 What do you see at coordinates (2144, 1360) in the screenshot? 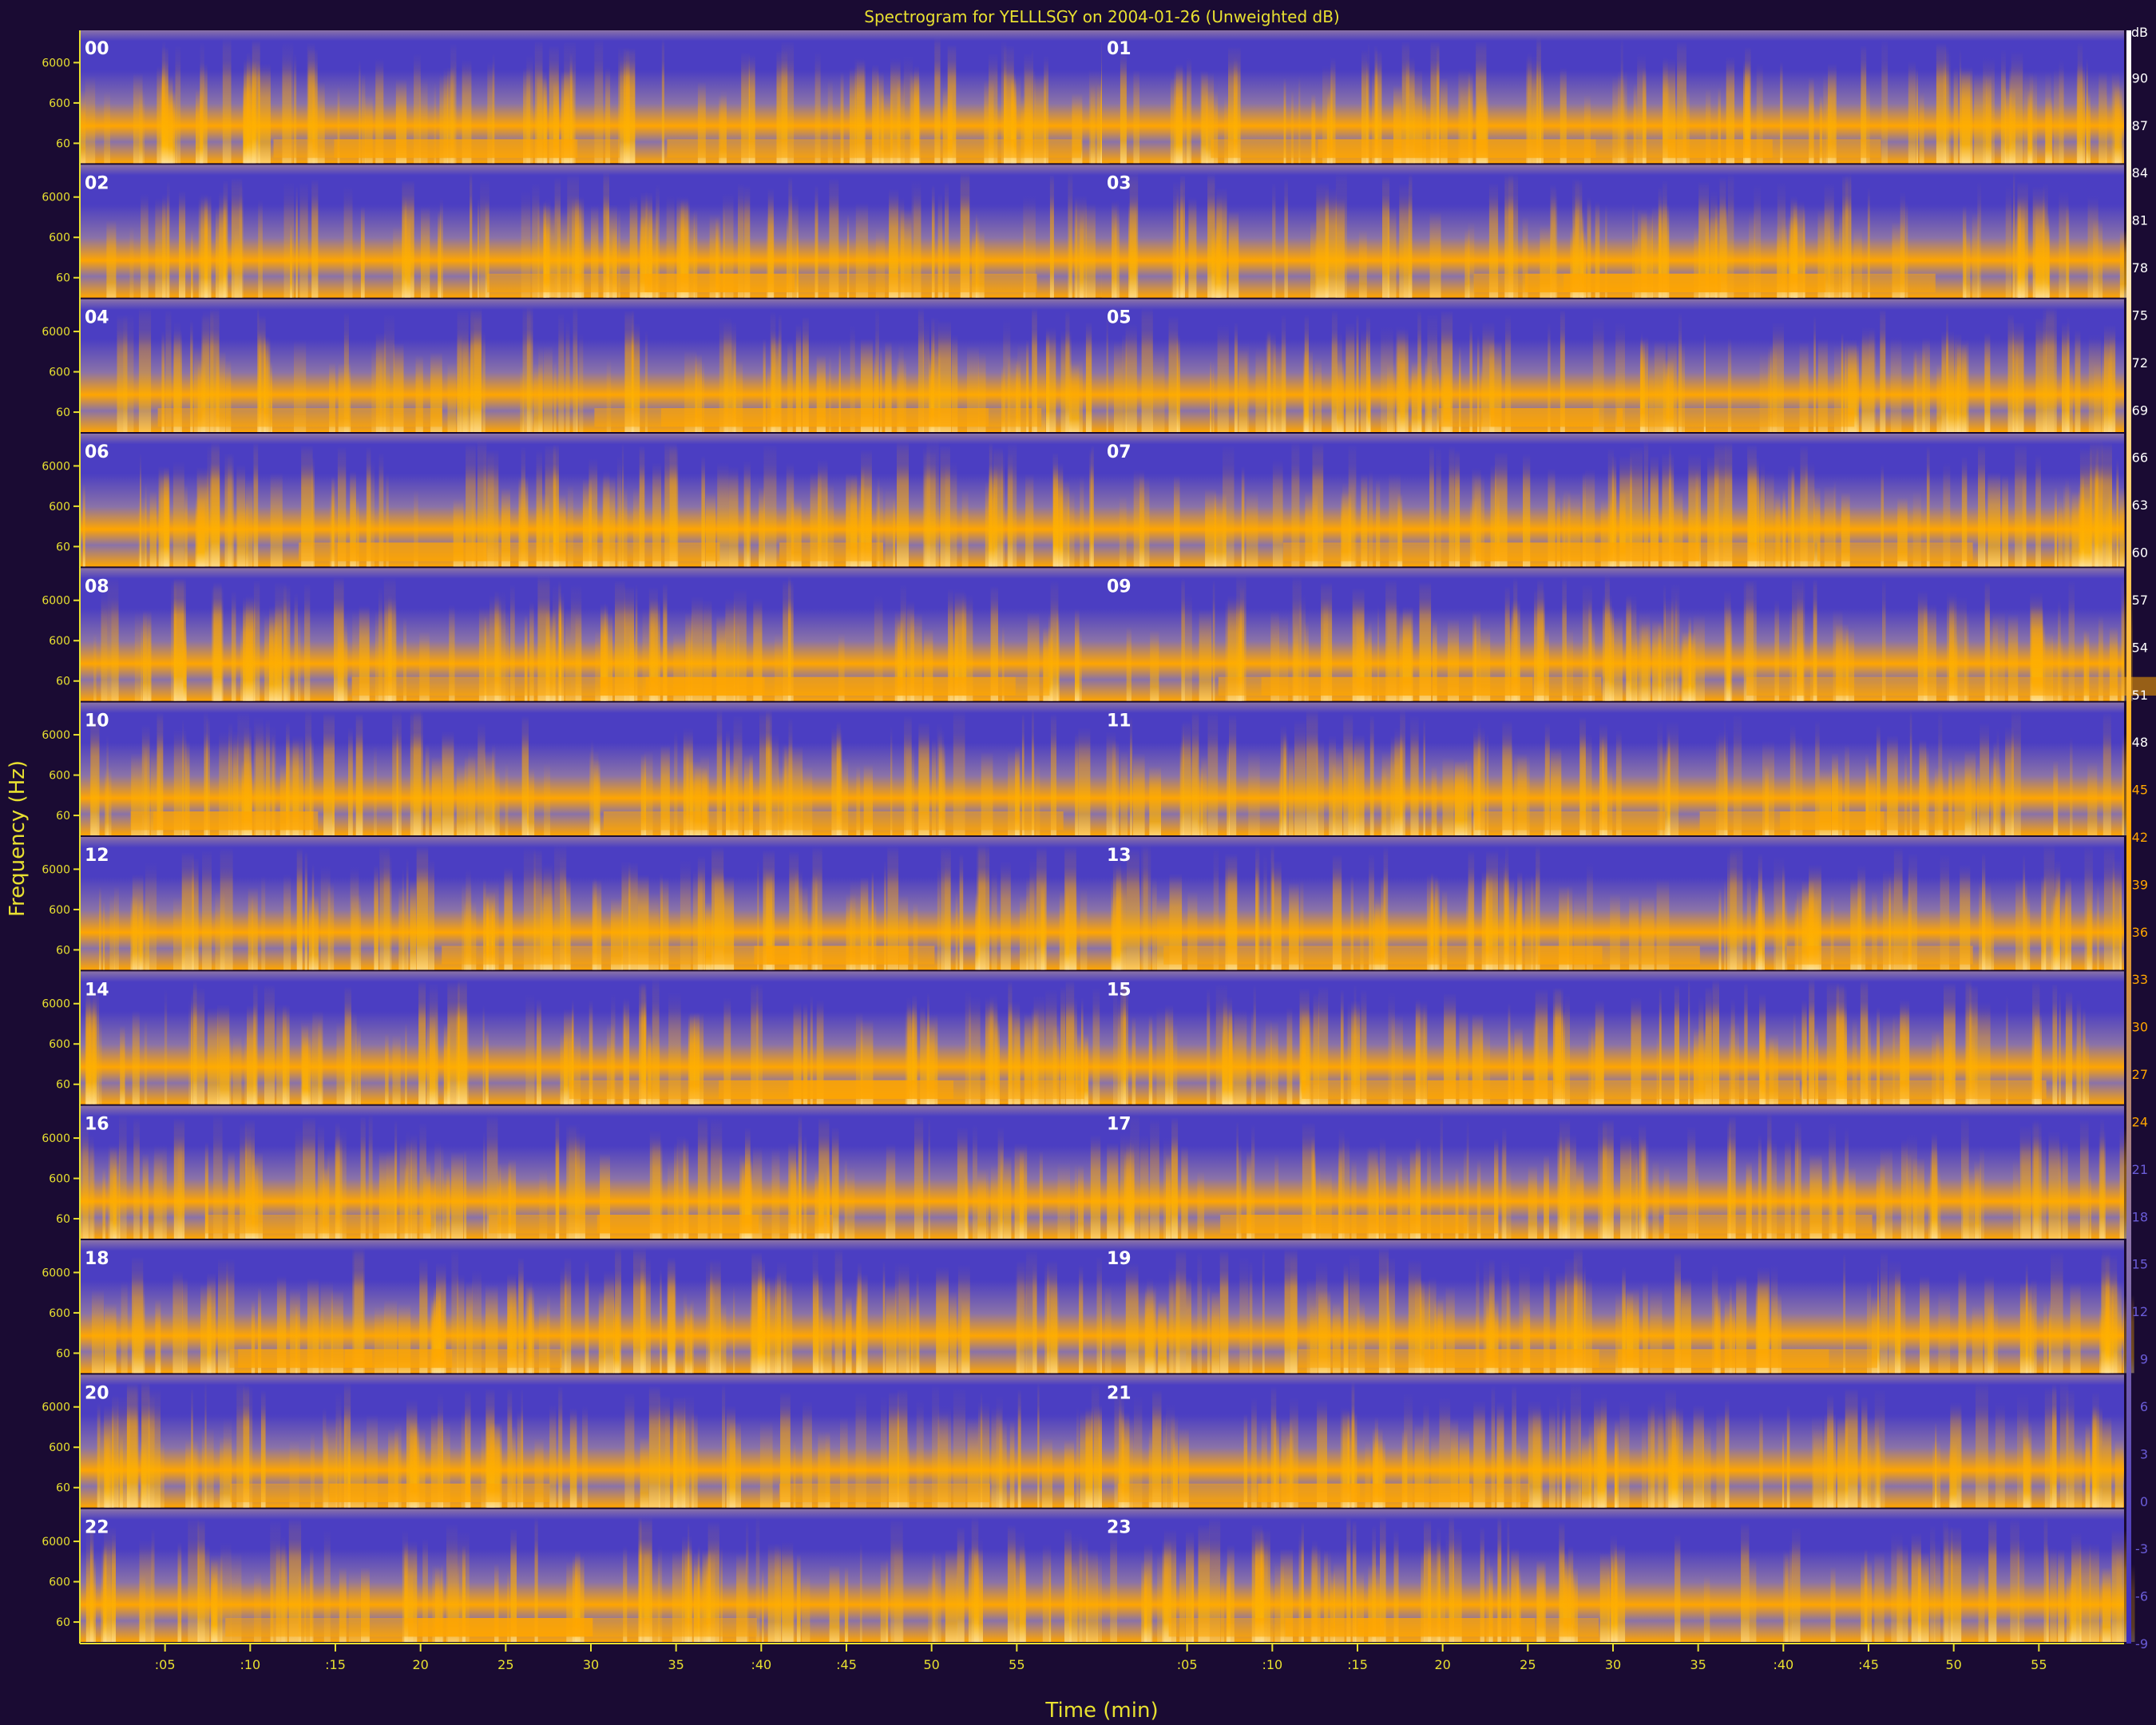
I see `colorbar-tick-label: 9` at bounding box center [2144, 1360].